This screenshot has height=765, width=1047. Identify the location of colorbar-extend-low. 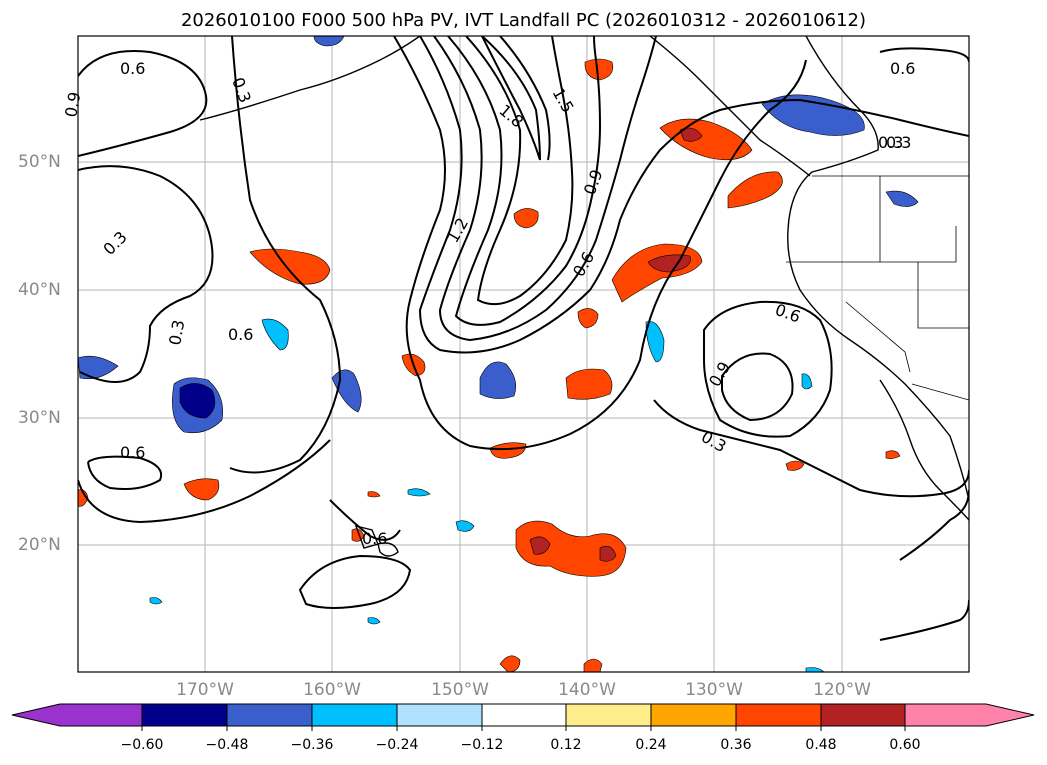
(77, 715).